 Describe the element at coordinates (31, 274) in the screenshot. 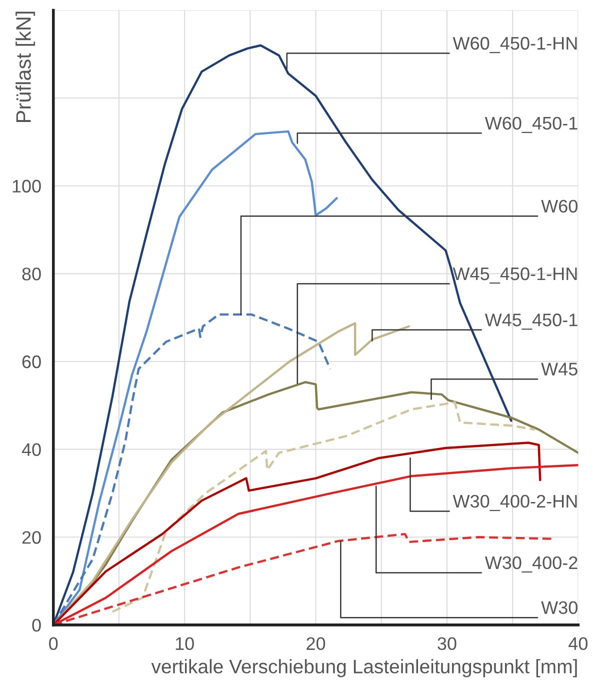

I see `y-tick-label: 80` at that location.